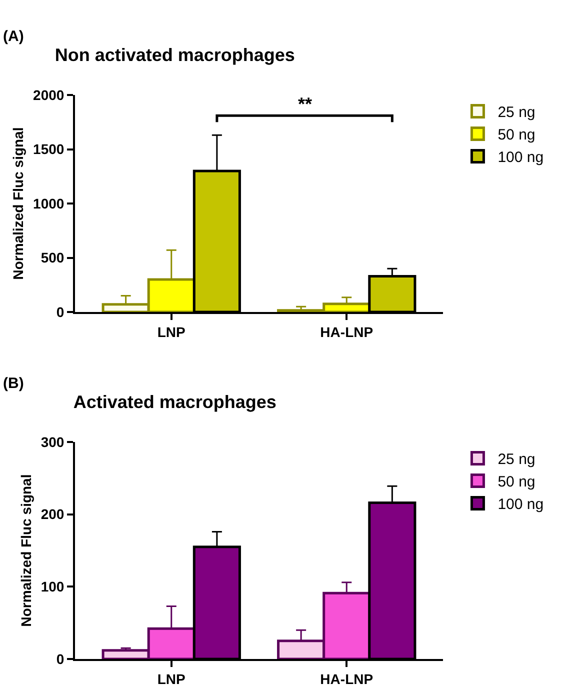 Image resolution: width=583 pixels, height=694 pixels. I want to click on chart-title: Non activated macrophages, so click(174, 55).